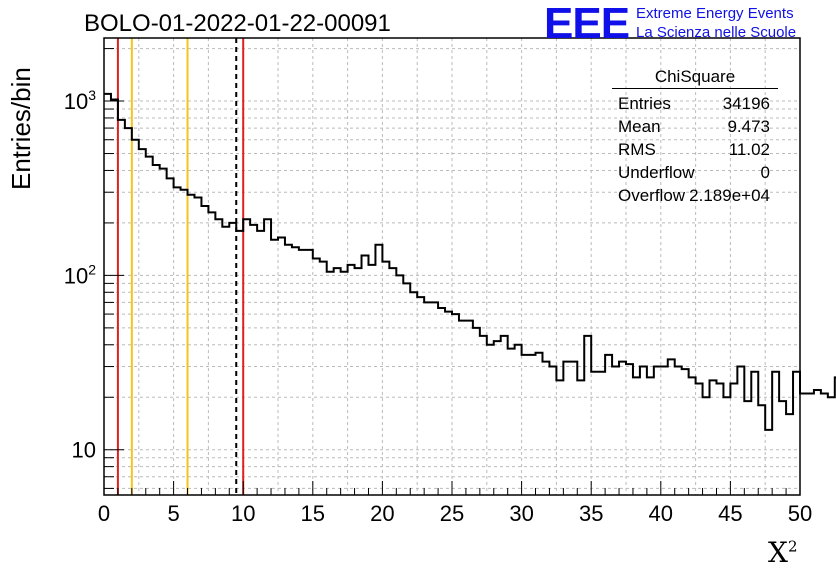 Image resolution: width=836 pixels, height=572 pixels. What do you see at coordinates (639, 126) in the screenshot?
I see `stats-label: Mean` at bounding box center [639, 126].